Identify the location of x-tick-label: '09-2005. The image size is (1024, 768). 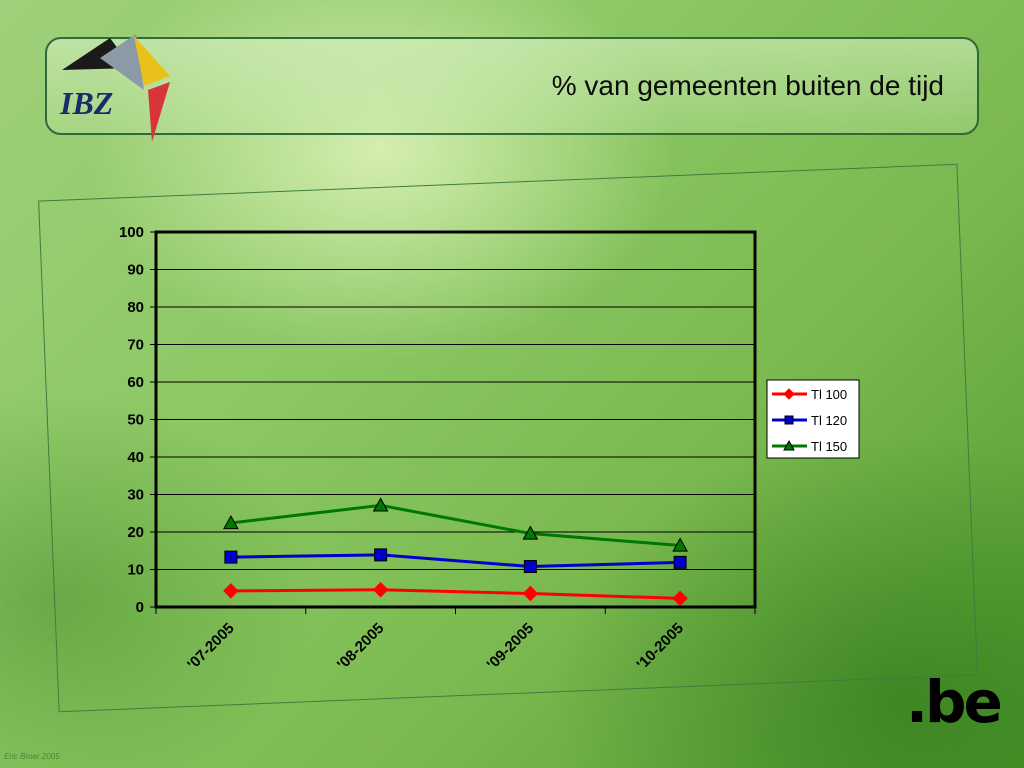
(510, 646).